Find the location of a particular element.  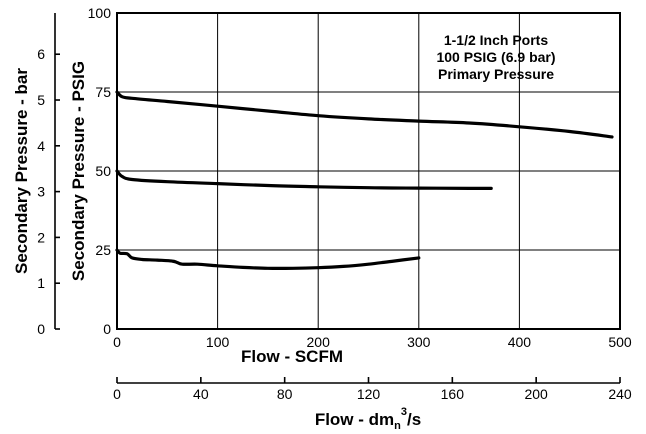

bar-tick-5: 5 is located at coordinates (41, 100).